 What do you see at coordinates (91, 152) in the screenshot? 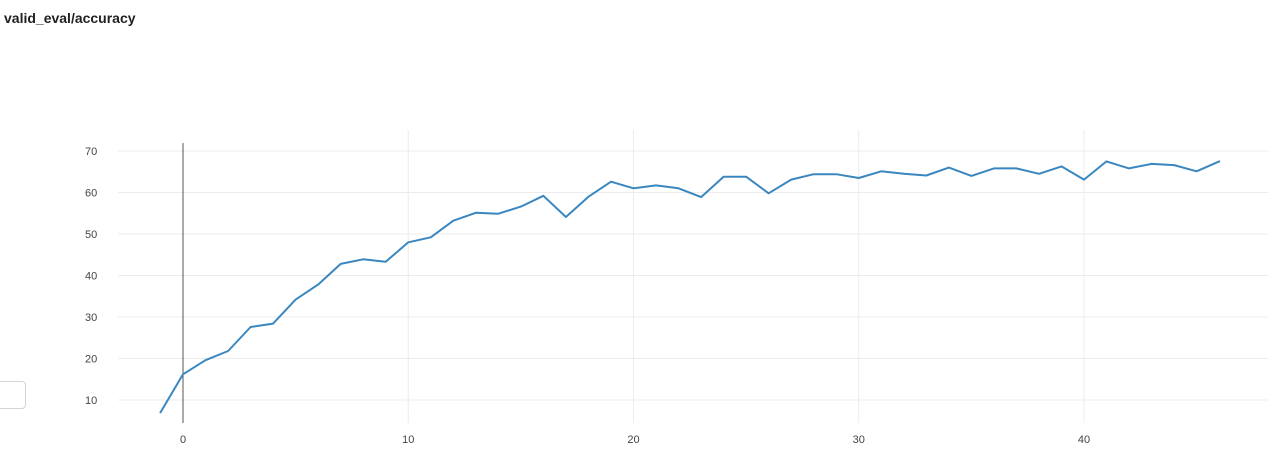
I see `y-tick-label: 70` at bounding box center [91, 152].